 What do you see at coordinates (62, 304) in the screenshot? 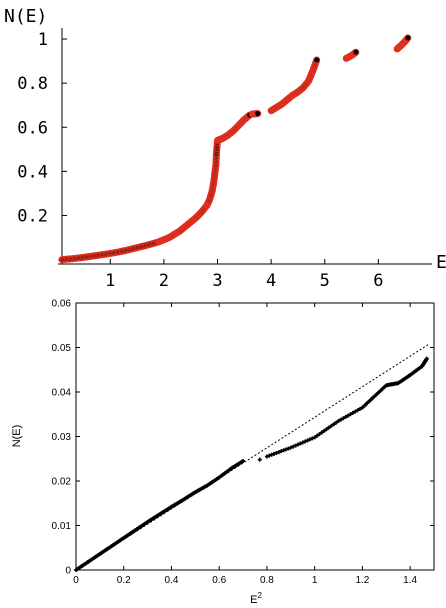
I see `bottom-y-tick-label: 0.06` at bounding box center [62, 304].